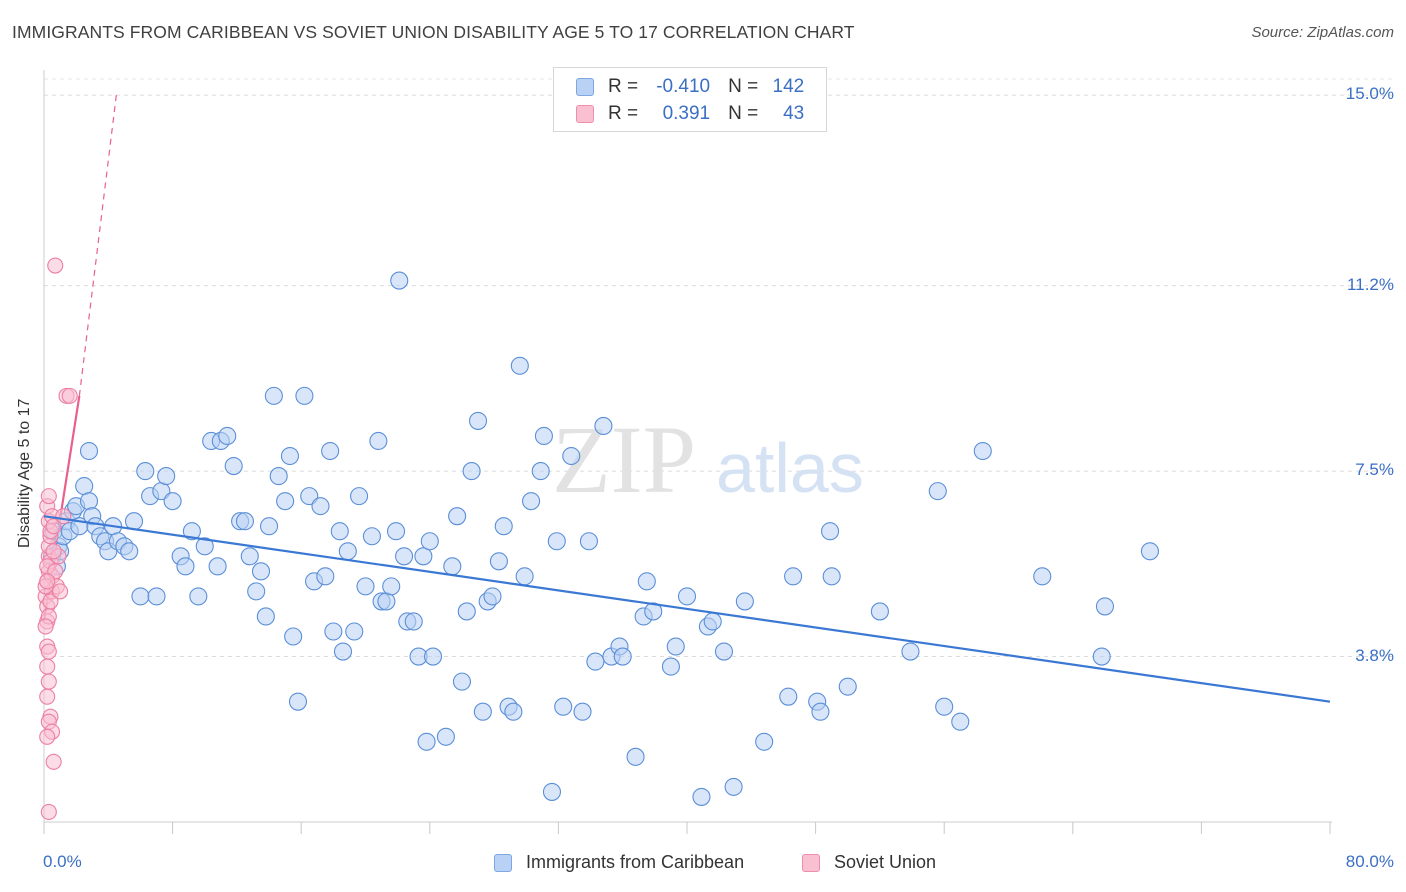  Describe the element at coordinates (1369, 861) in the screenshot. I see `x-tick-label-max: 80.0%` at that location.